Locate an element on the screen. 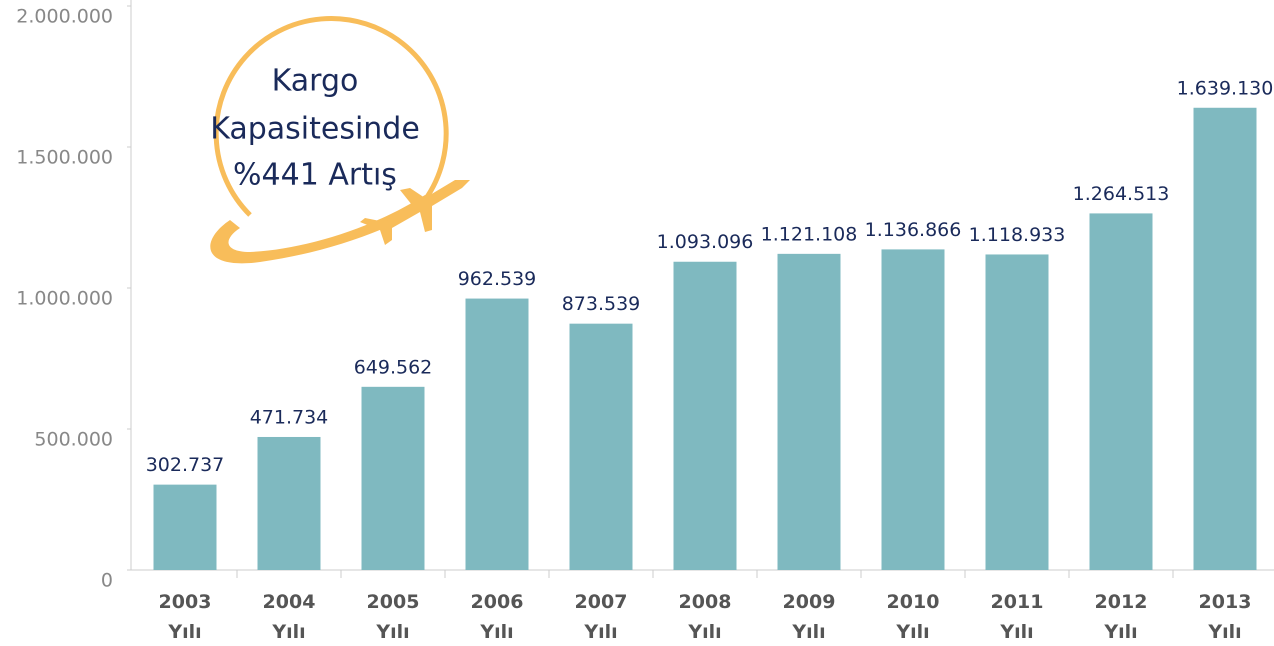  x-tick-label: 2011 Yılı is located at coordinates (1017, 617).